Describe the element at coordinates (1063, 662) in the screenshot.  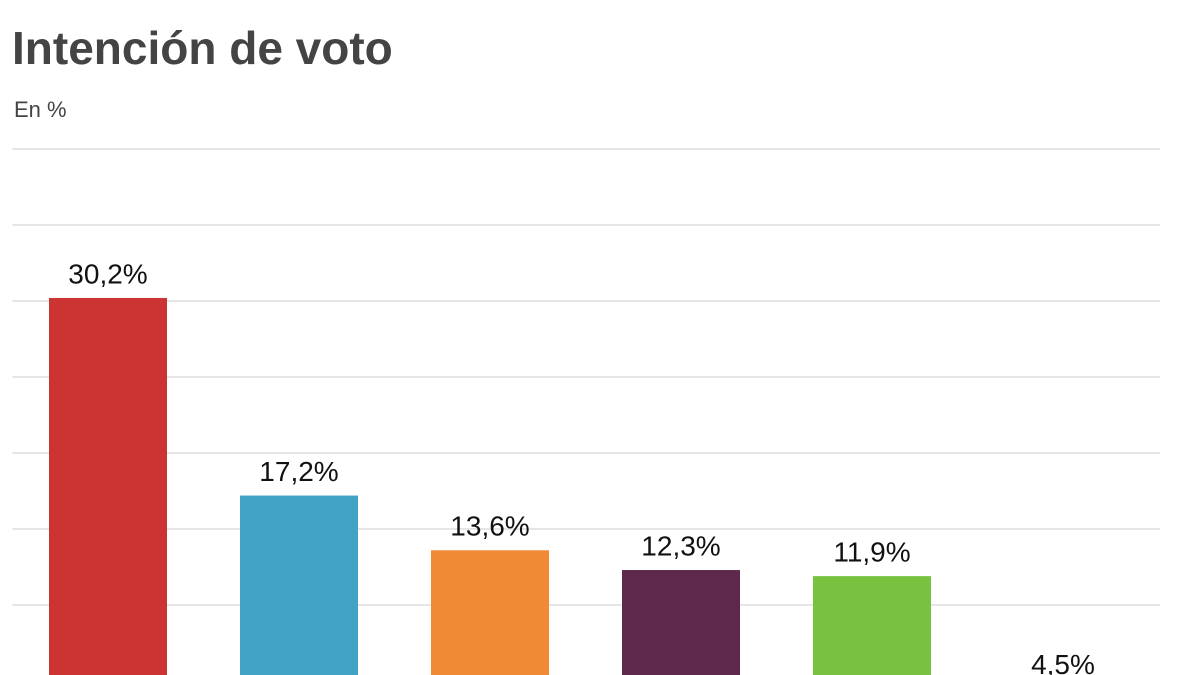
I see `value-label: 4,5%` at that location.